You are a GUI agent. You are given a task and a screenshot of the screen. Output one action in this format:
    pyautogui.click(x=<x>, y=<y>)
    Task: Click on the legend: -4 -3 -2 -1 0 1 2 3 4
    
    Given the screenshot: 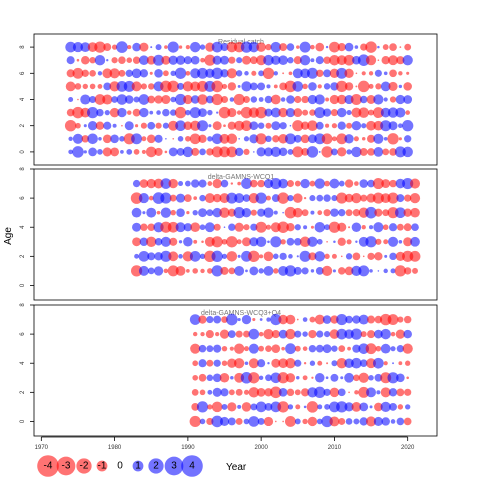 What is the action you would take?
    pyautogui.click(x=120, y=466)
    